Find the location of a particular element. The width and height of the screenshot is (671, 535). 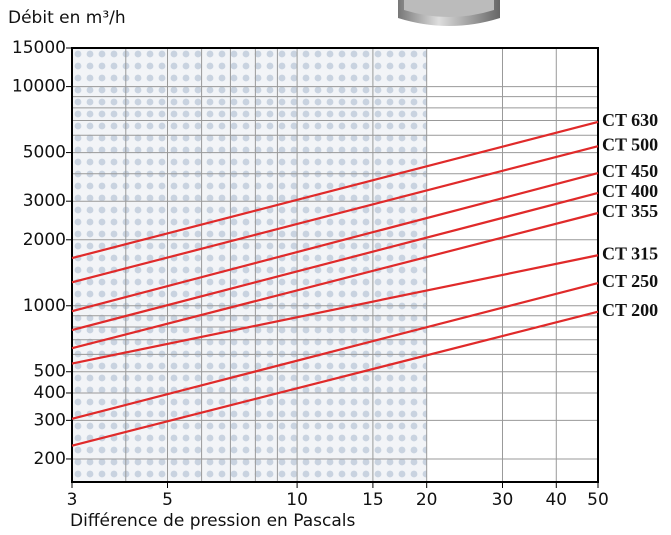

x-tick-label: 20 is located at coordinates (427, 500).